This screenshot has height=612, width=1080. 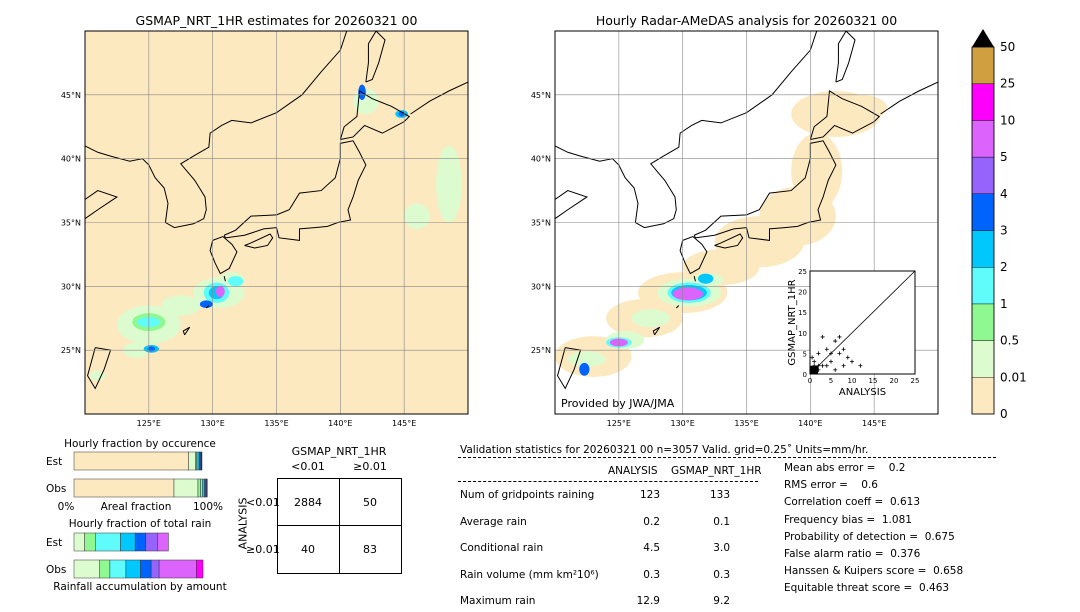 What do you see at coordinates (716, 471) in the screenshot?
I see `col-gsmap: GSMAP_NRT_1HR` at bounding box center [716, 471].